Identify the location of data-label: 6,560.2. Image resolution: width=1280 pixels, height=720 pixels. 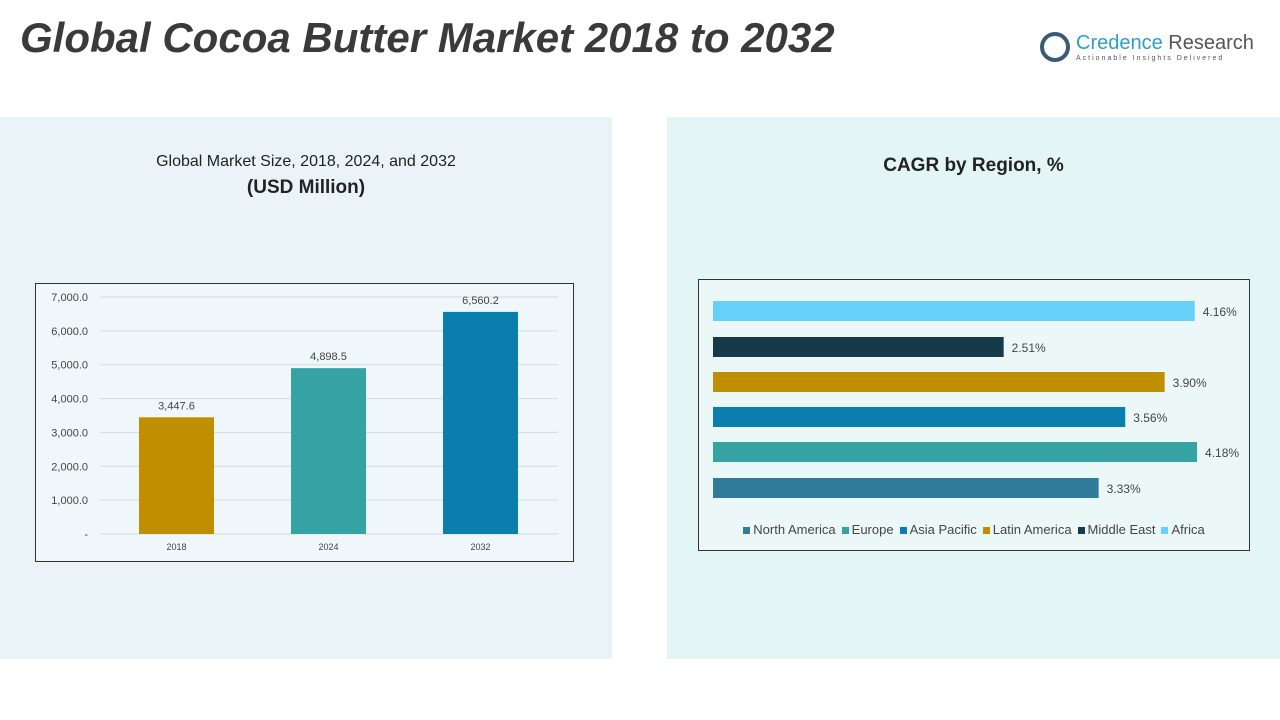
(480, 301).